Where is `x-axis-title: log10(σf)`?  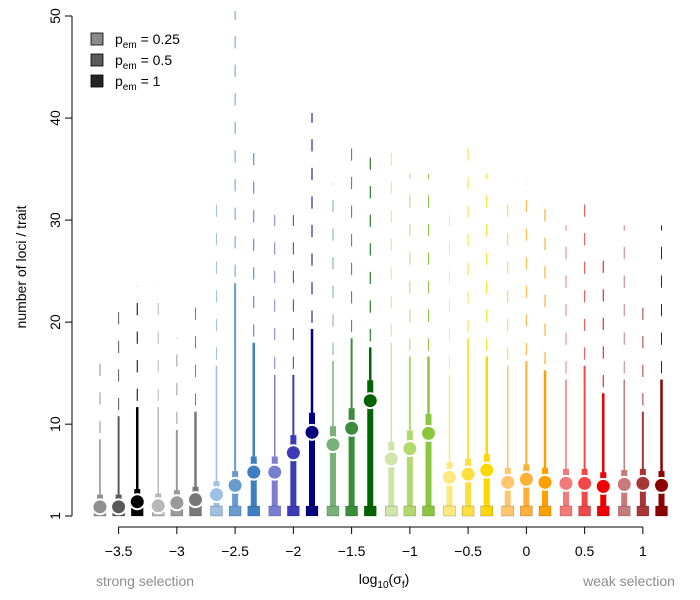 x-axis-title: log10(σf) is located at coordinates (384, 581).